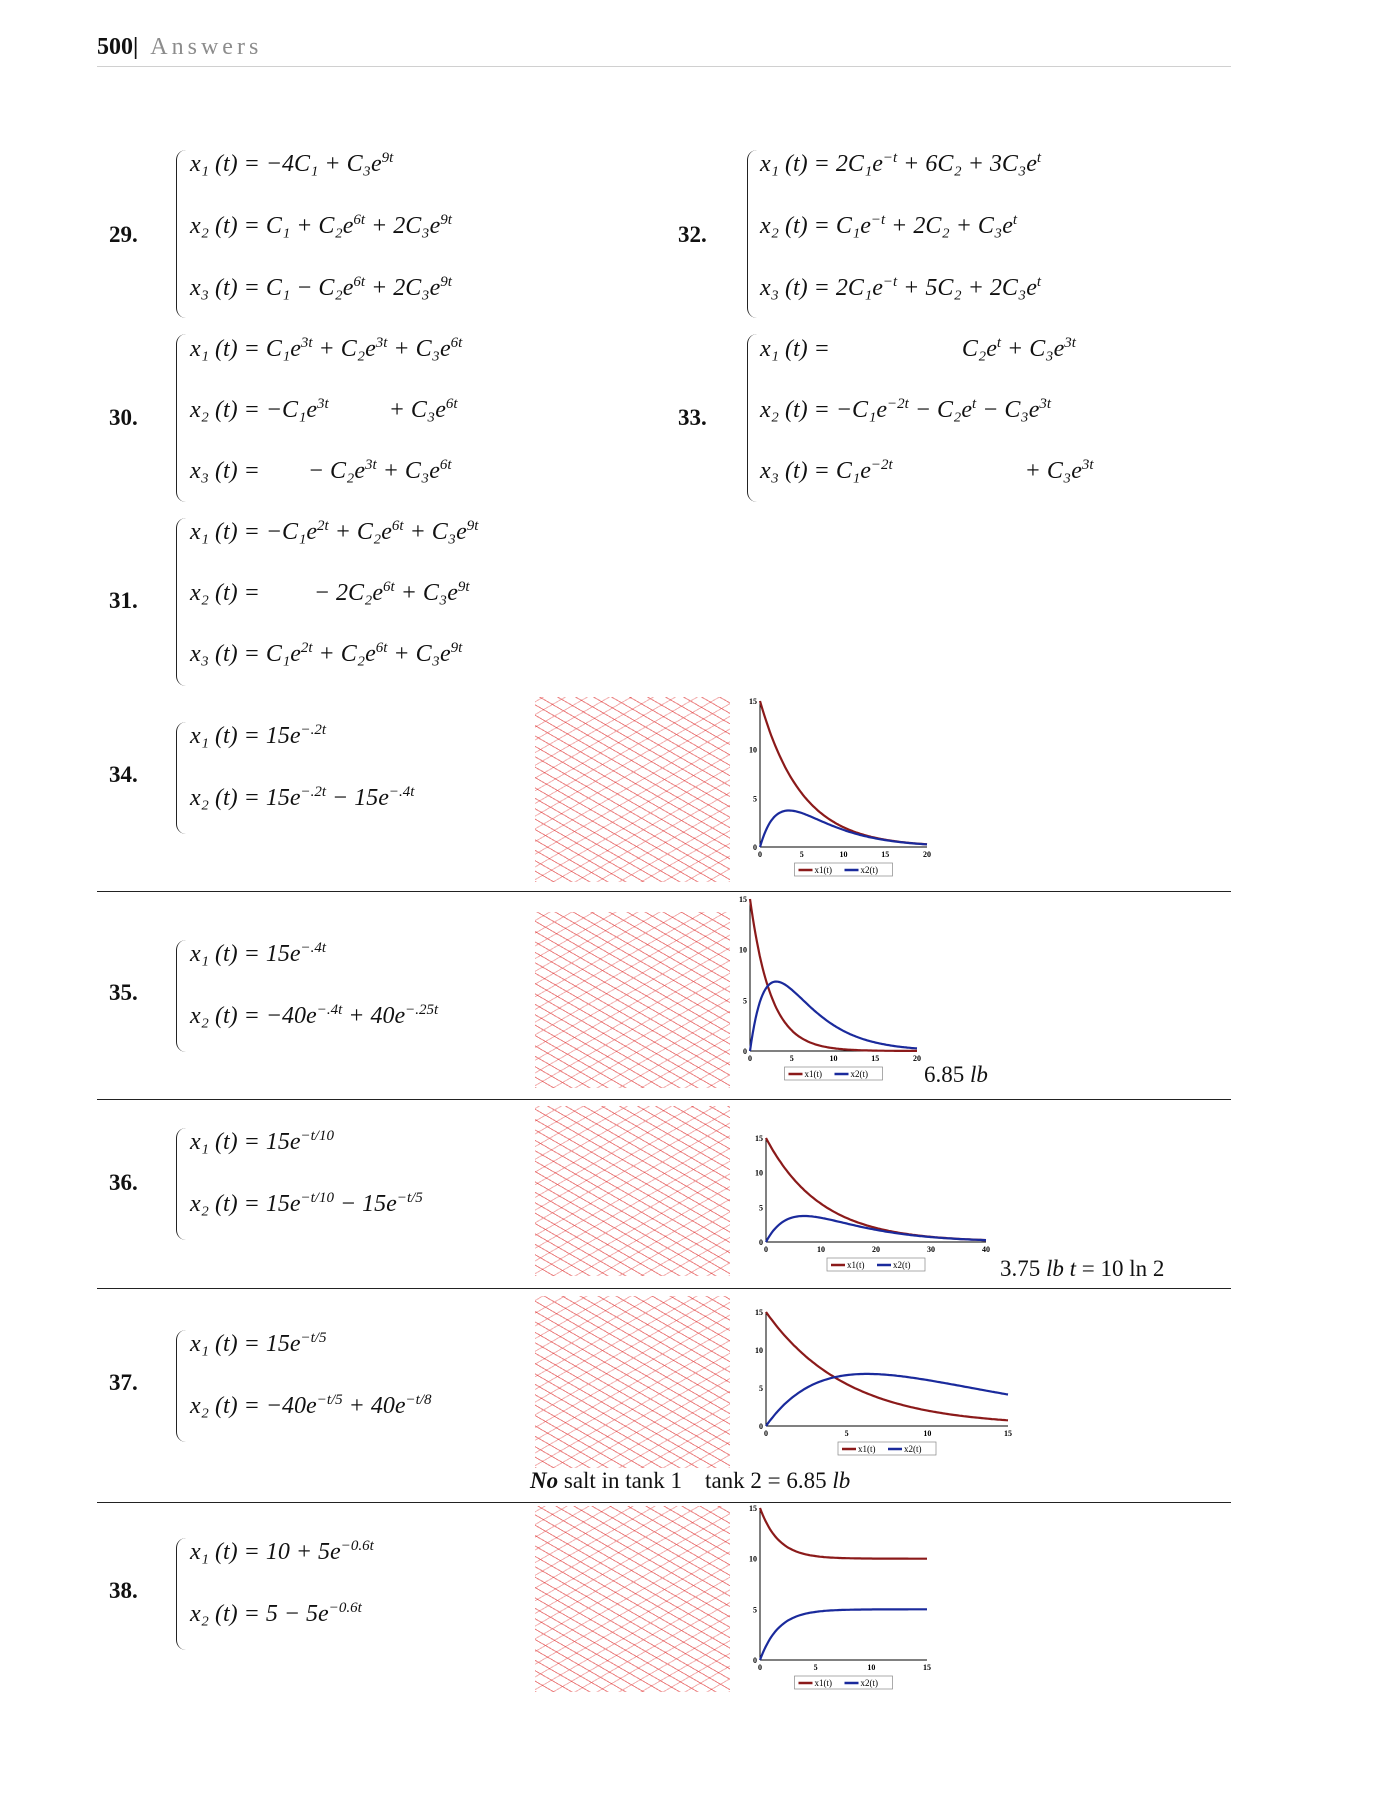  I want to click on problem-label: 38., so click(123, 1590).